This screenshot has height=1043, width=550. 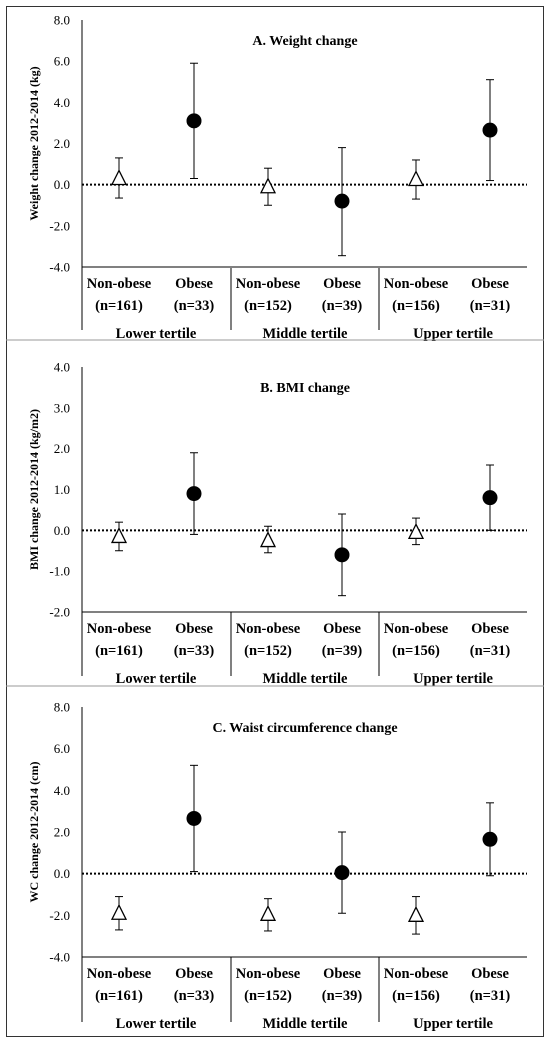 What do you see at coordinates (305, 388) in the screenshot?
I see `chart-title: B. BMI change` at bounding box center [305, 388].